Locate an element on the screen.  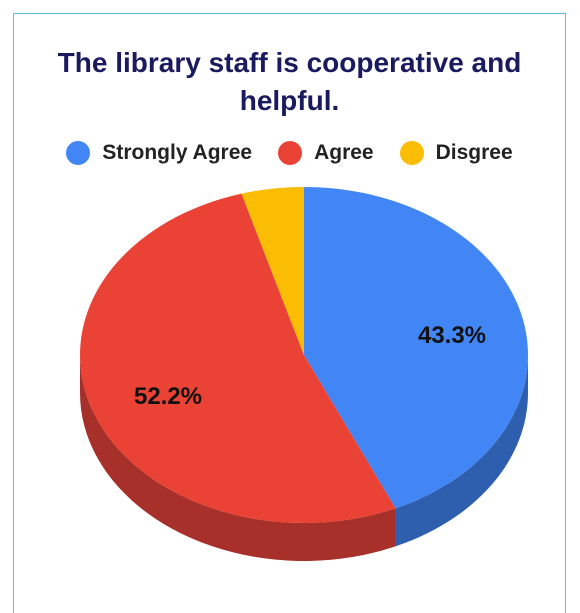
legend-label-strongly-agree: Strongly Agree is located at coordinates (177, 152).